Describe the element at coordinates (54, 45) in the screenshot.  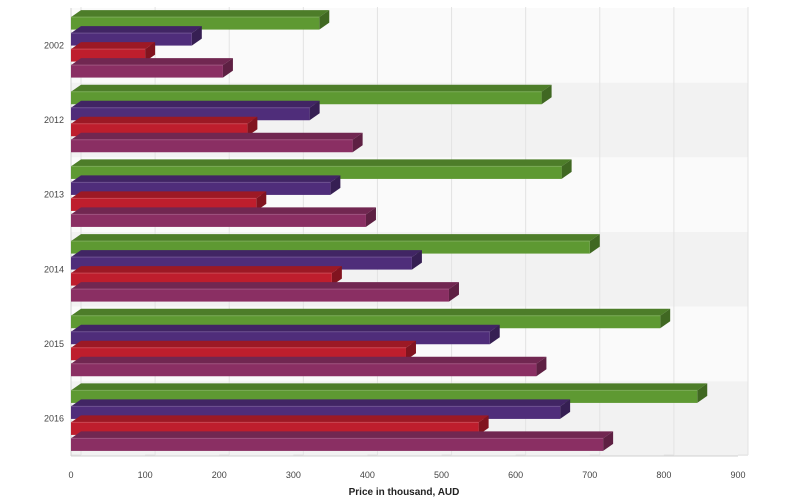
I see `y-tick-label: 2002` at that location.